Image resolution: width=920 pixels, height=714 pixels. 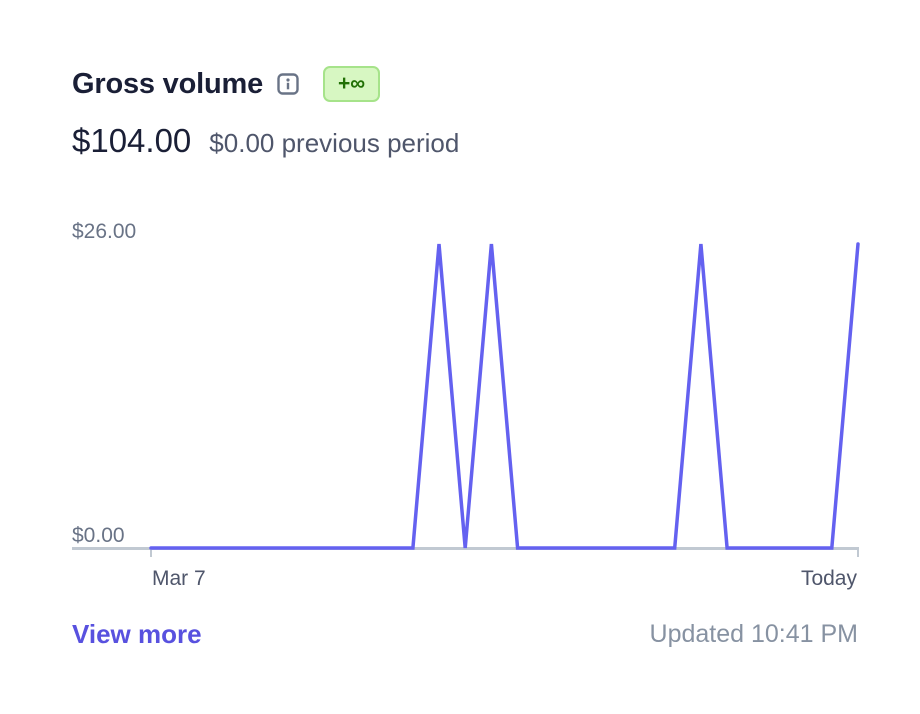 What do you see at coordinates (132, 140) in the screenshot?
I see `gross-volume-value: $104.00` at bounding box center [132, 140].